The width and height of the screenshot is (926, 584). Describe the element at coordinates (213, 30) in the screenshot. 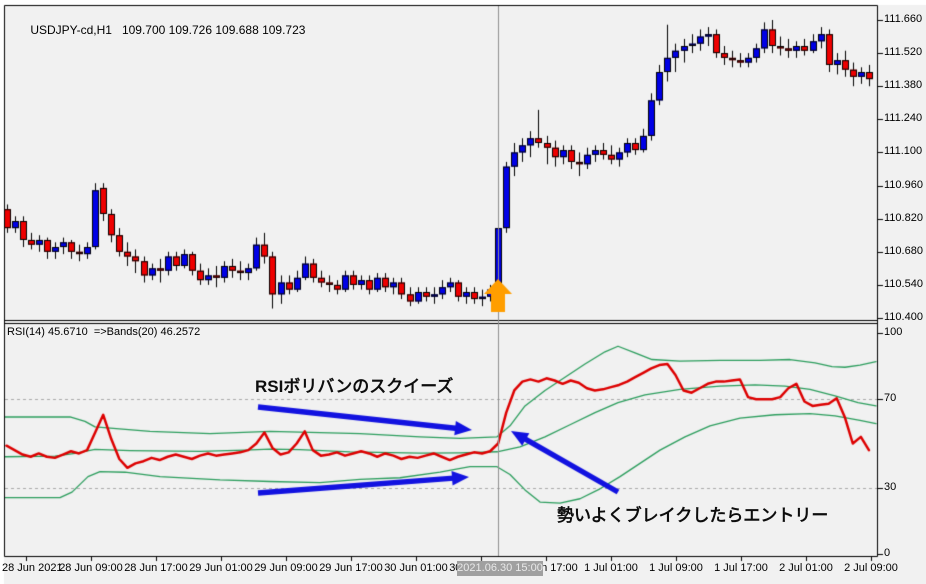

I see `ohlc-values: 109.700 109.726 109.688 109.723` at that location.